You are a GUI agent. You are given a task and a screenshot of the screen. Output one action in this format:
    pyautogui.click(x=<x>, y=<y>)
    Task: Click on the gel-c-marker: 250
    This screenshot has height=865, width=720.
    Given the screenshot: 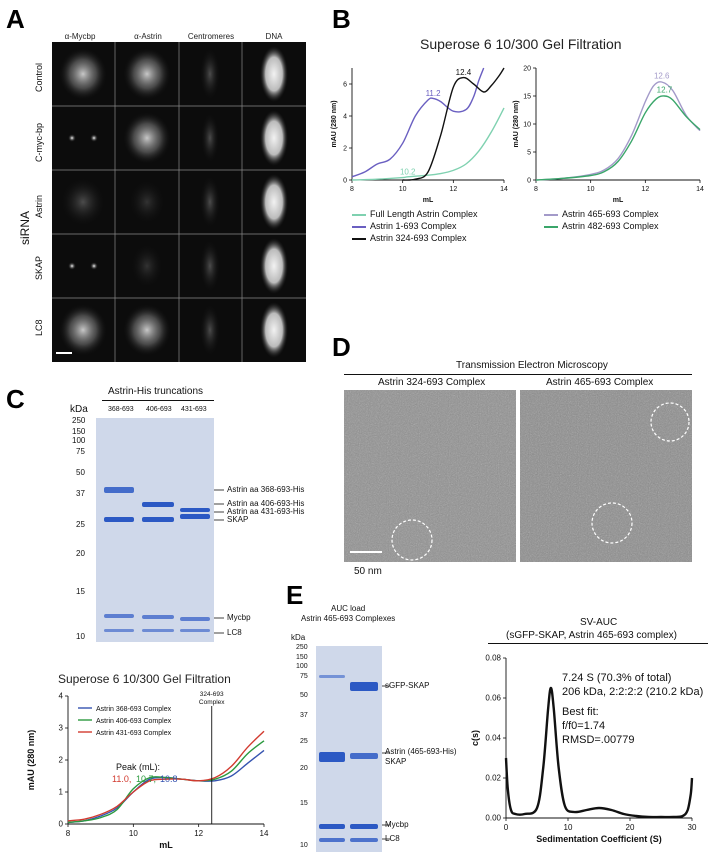 What is the action you would take?
    pyautogui.click(x=79, y=420)
    